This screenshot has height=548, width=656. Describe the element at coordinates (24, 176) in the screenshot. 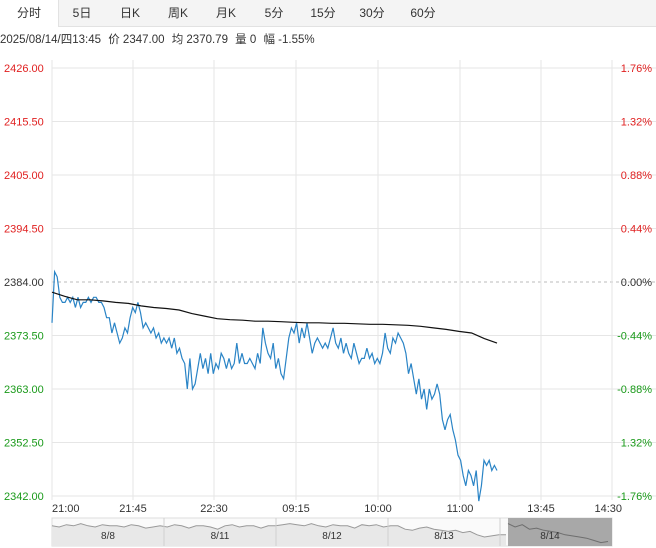

I see `y-tick-label: 2405.00` at that location.